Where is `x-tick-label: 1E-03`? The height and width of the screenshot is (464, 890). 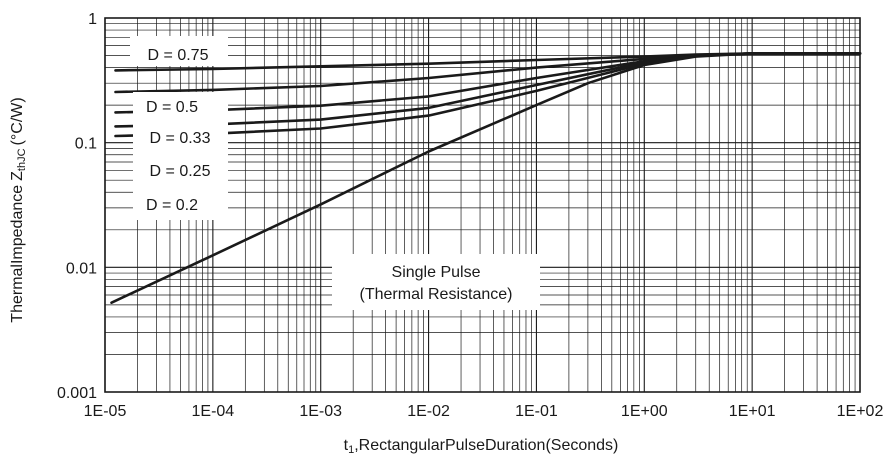 x-tick-label: 1E-03 is located at coordinates (320, 411).